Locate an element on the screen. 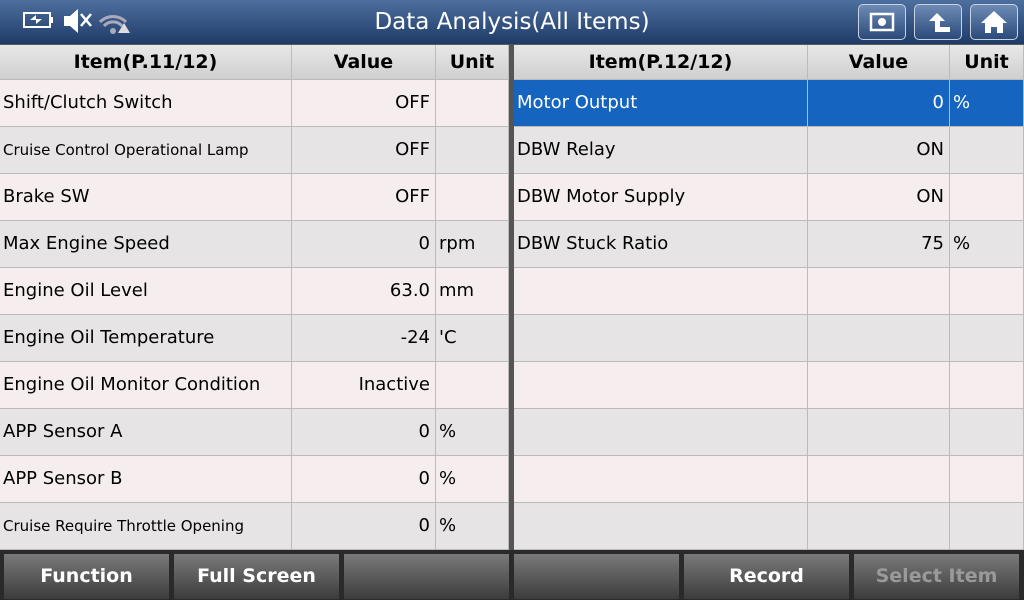  cell-item: Brake SW is located at coordinates (146, 197).